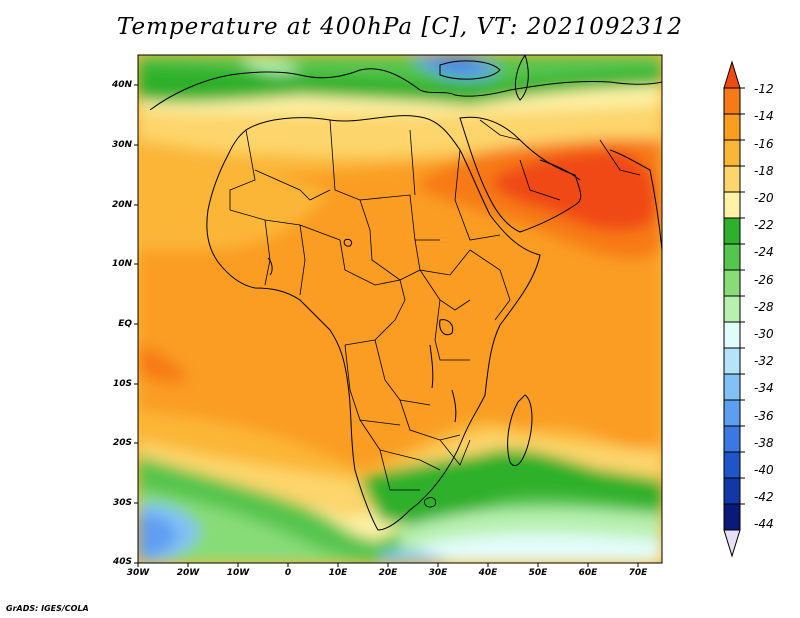 The height and width of the screenshot is (618, 800). I want to click on black-sea-coastline, so click(470, 70).